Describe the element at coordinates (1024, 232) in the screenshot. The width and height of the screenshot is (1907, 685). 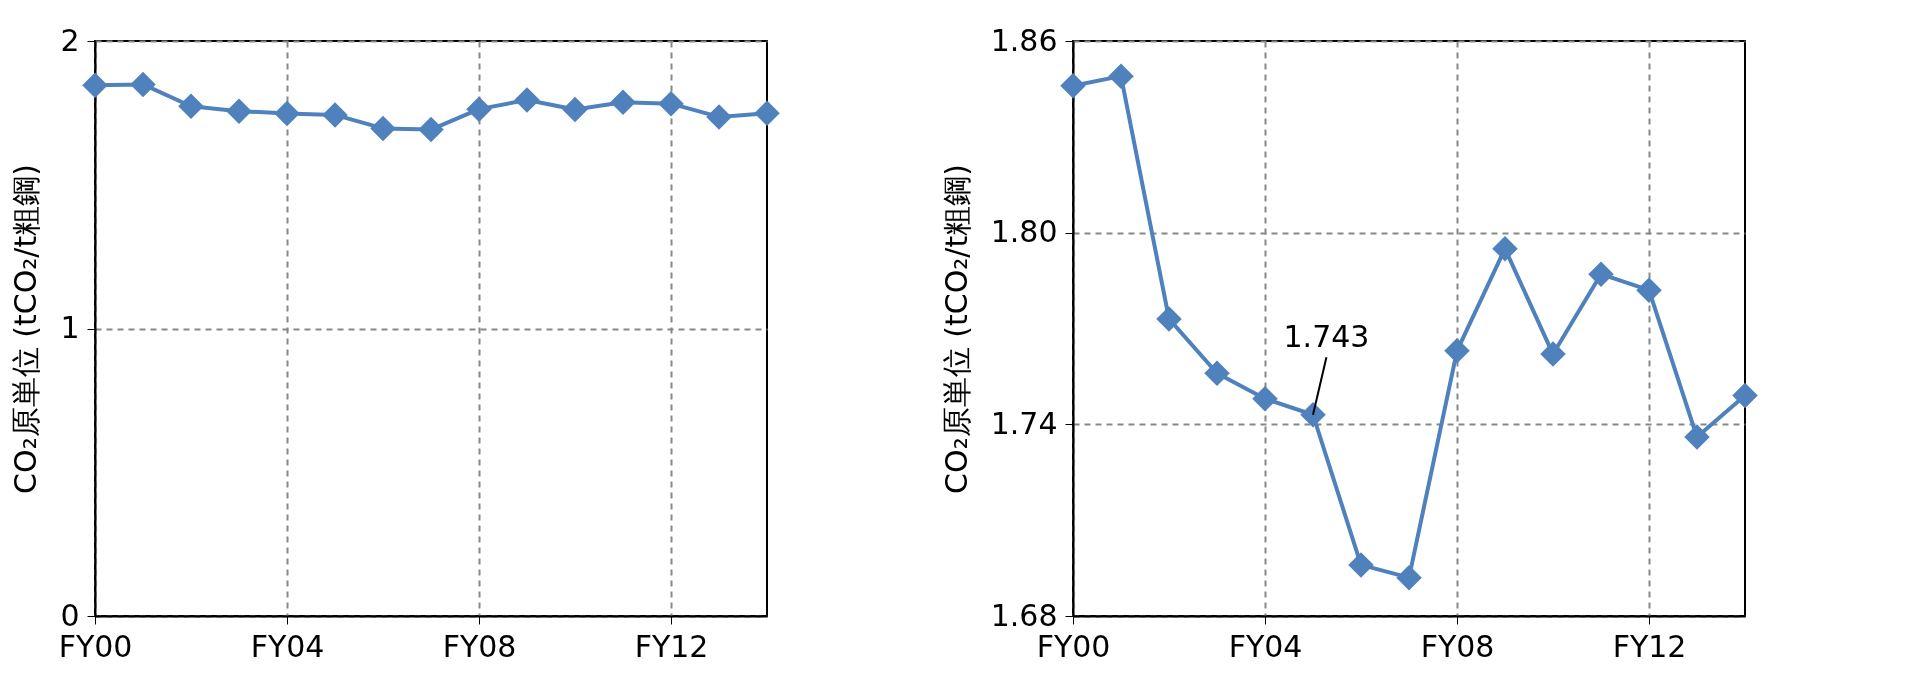
I see `y-tick-label: 1.80` at that location.